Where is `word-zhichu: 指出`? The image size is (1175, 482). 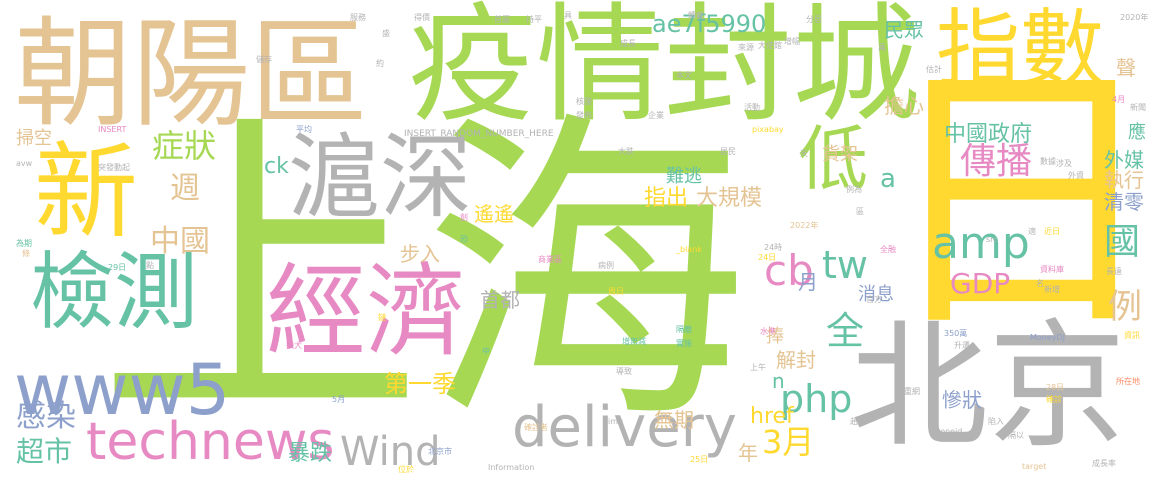
word-zhichu: 指出 is located at coordinates (666, 198).